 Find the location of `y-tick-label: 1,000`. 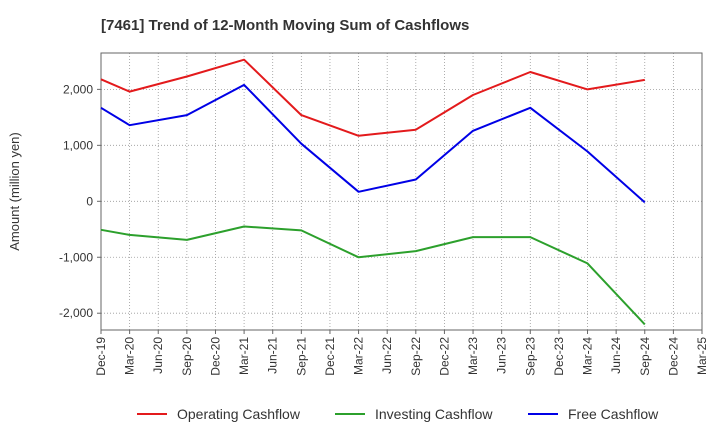

y-tick-label: 1,000 is located at coordinates (78, 145).